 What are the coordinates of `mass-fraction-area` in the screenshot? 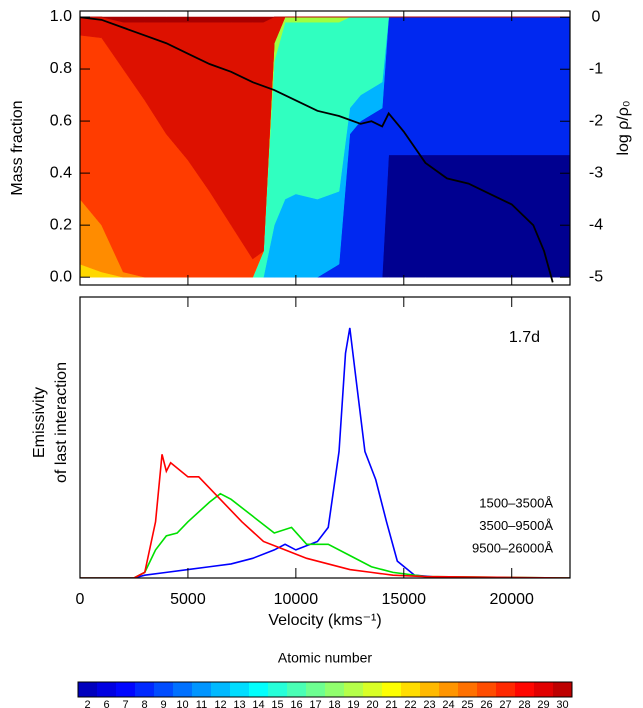 It's located at (325, 19).